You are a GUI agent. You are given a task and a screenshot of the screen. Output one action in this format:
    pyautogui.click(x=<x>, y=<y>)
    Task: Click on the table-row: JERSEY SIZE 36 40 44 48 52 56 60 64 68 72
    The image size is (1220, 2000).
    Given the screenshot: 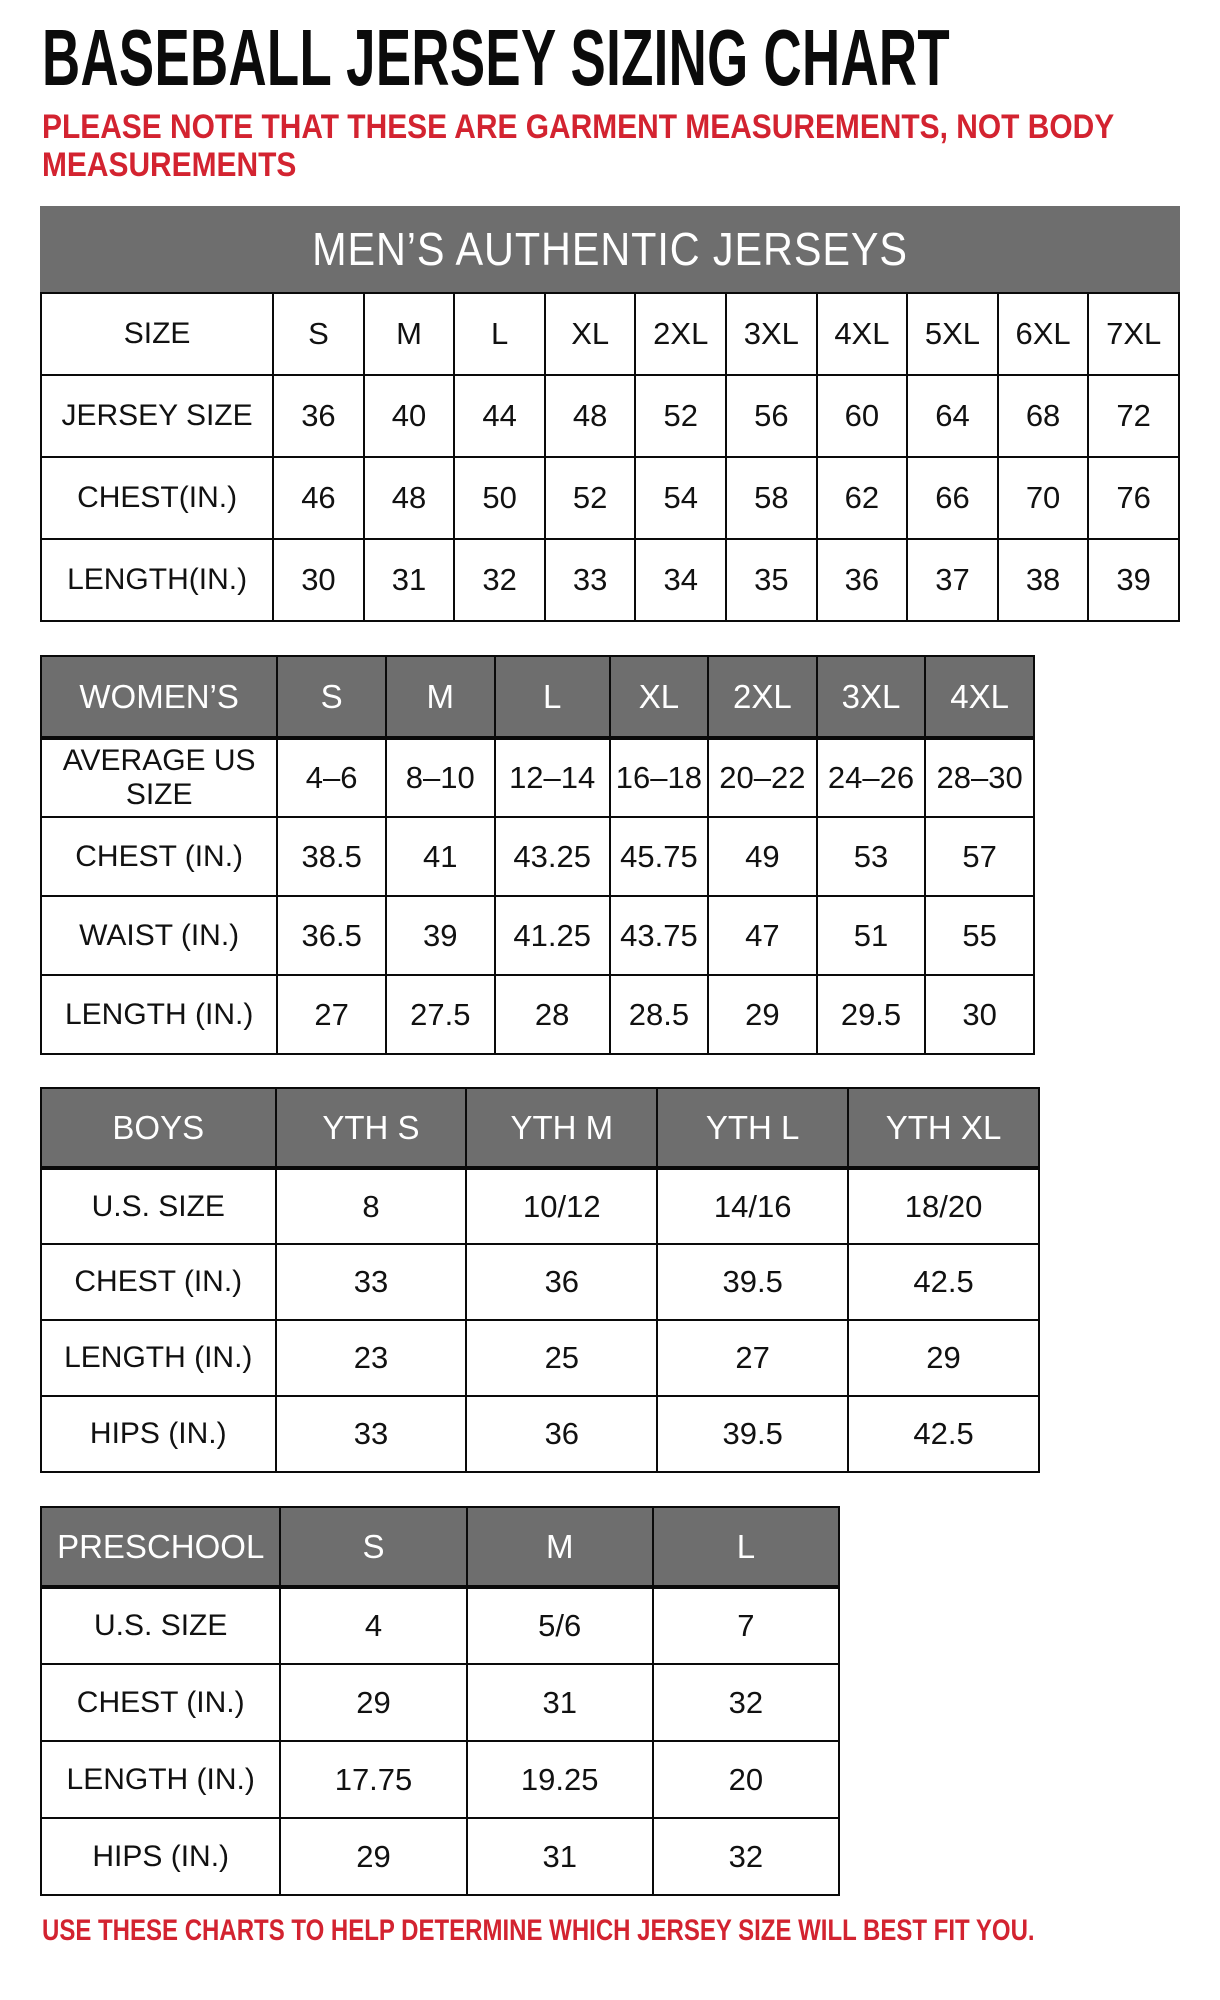 What is the action you would take?
    pyautogui.click(x=609, y=416)
    